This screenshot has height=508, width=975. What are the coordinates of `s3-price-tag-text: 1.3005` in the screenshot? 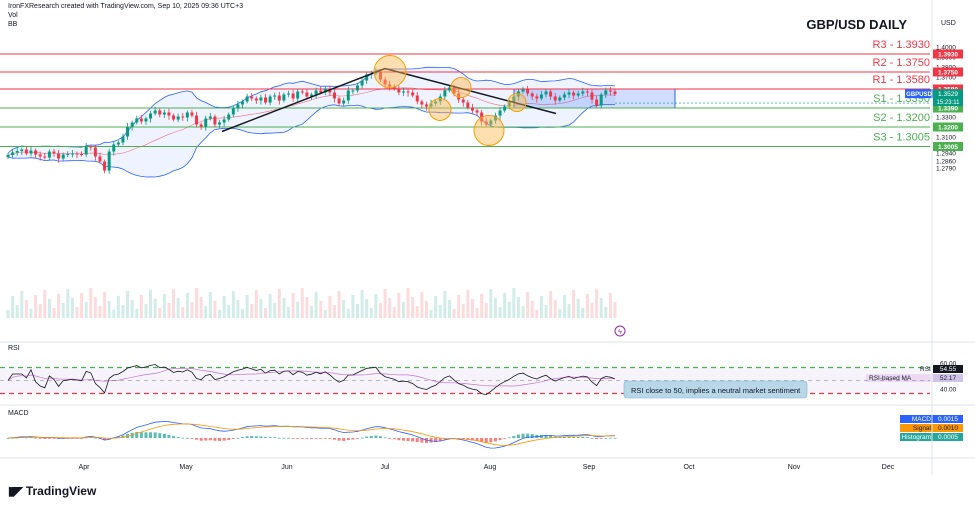 It's located at (948, 147).